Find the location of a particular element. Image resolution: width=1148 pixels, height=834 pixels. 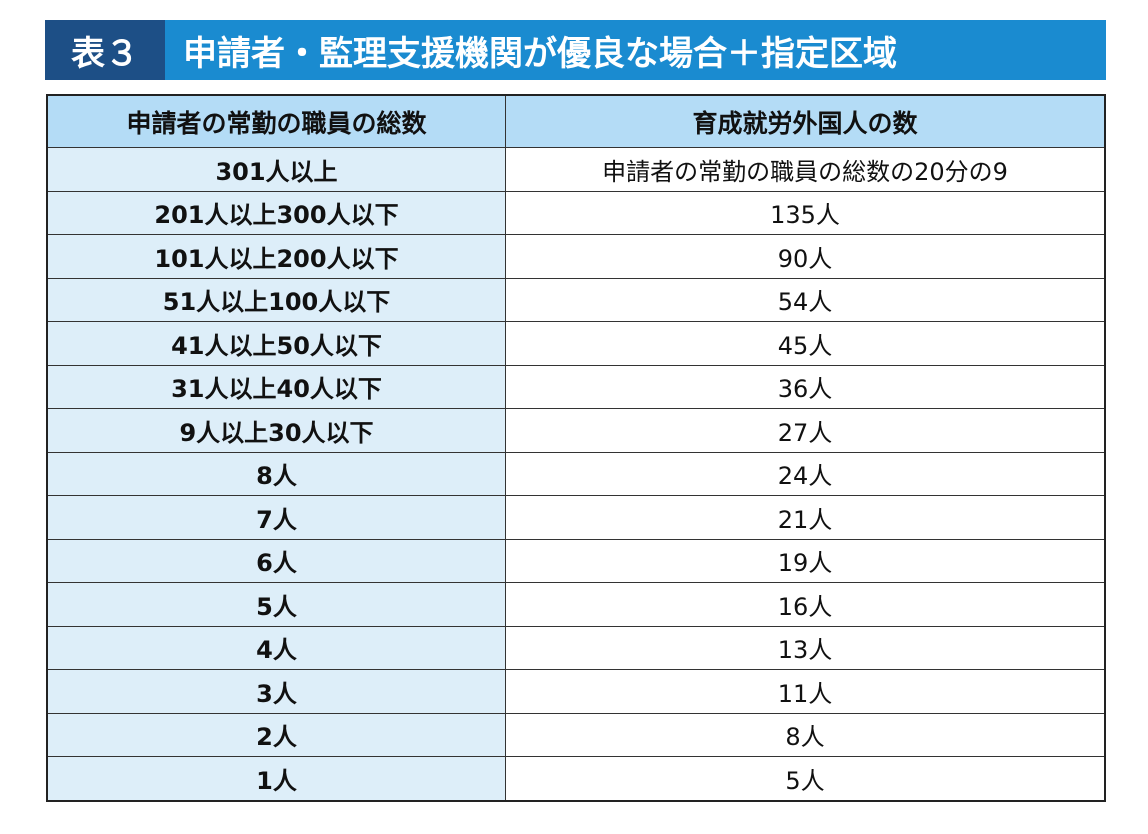

table-row: 101人以上200人以下 90人 is located at coordinates (576, 256).